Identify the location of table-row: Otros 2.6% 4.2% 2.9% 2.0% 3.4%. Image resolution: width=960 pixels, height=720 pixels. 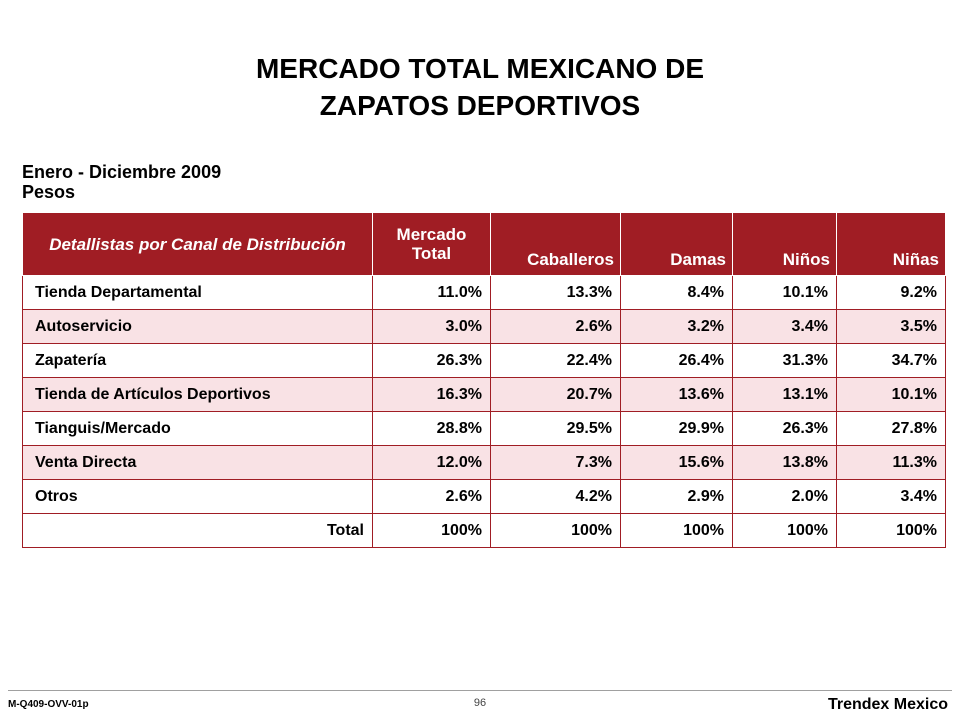
(484, 496).